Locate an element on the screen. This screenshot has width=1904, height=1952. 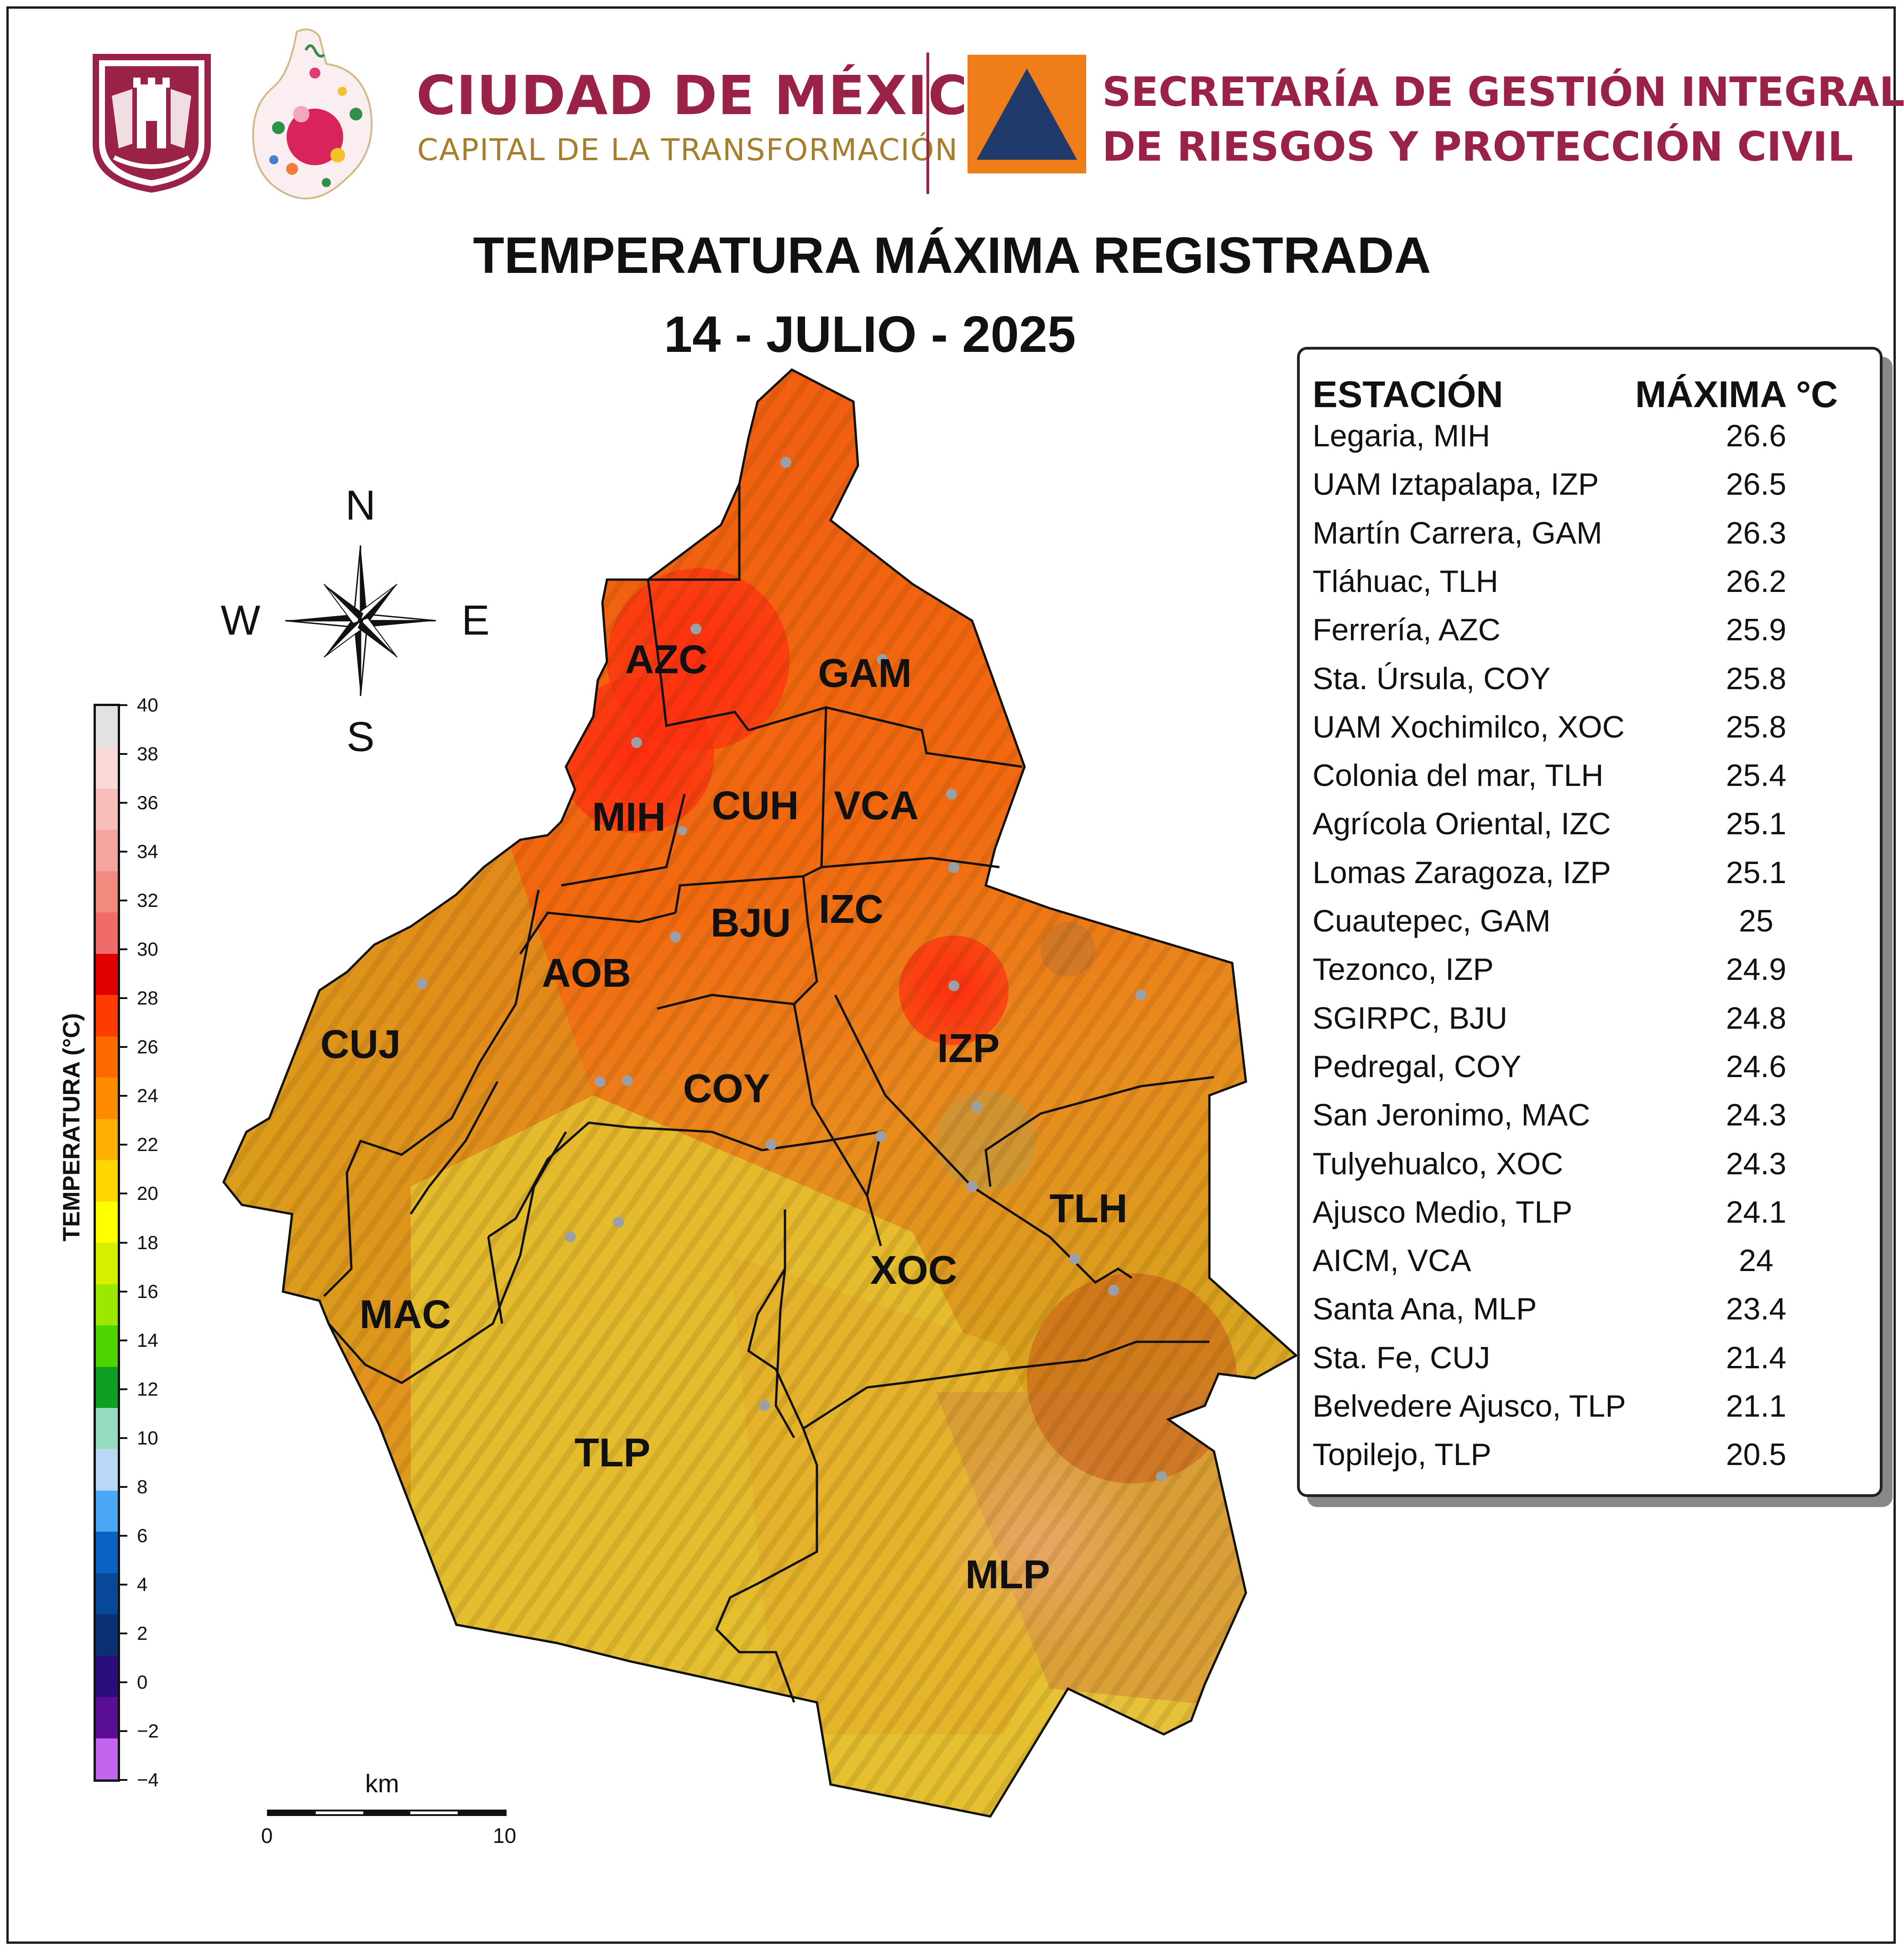
colorbar-tick-label: 38 is located at coordinates (148, 754).